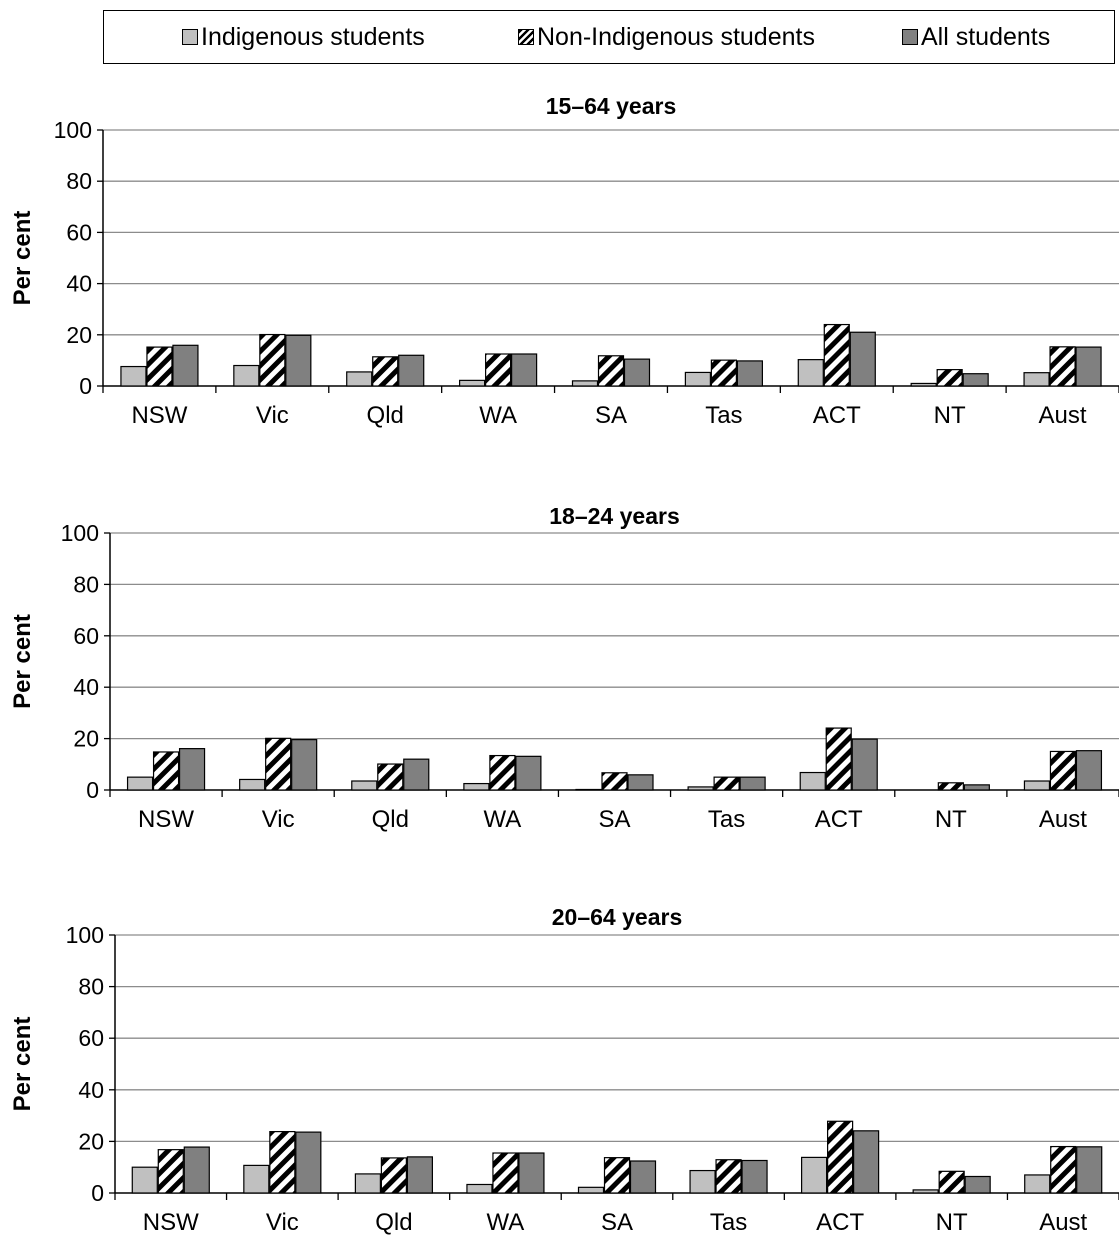  What do you see at coordinates (86, 687) in the screenshot?
I see `chart-2-y-tick-label-40: 40` at bounding box center [86, 687].